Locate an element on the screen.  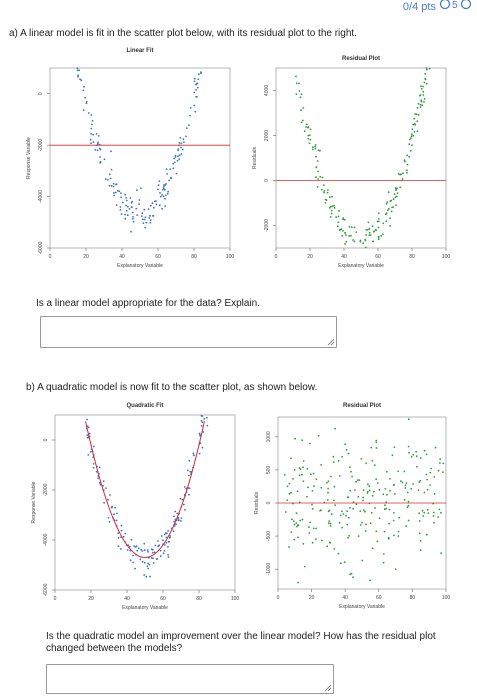
refresh-icon: 5 is located at coordinates (456, 5).